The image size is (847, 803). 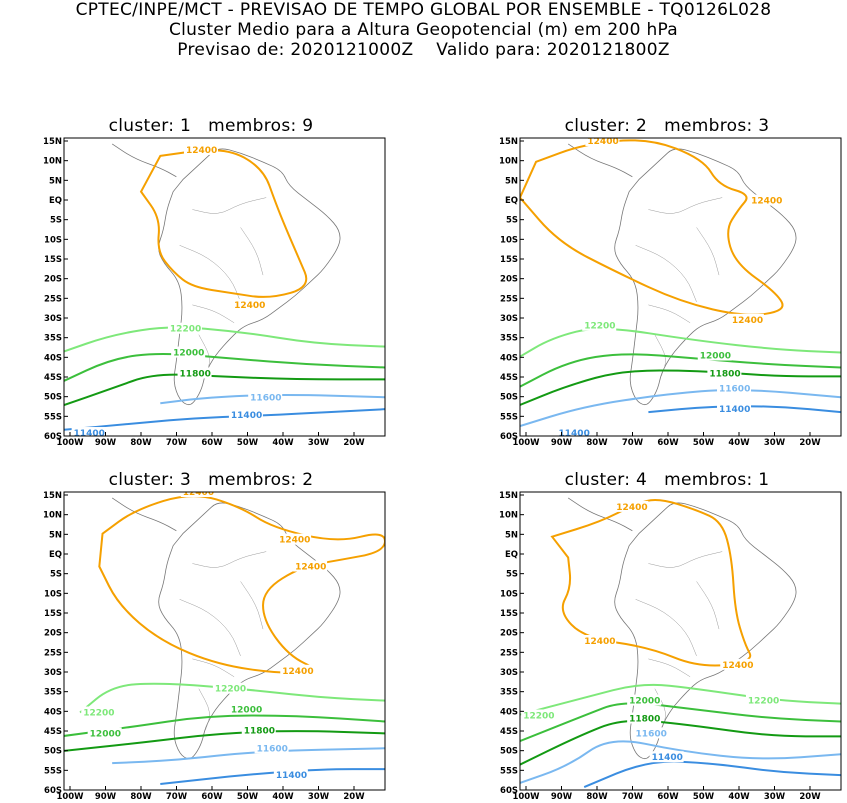 I want to click on panel-title: cluster: 2 membros: 3, so click(x=667, y=126).